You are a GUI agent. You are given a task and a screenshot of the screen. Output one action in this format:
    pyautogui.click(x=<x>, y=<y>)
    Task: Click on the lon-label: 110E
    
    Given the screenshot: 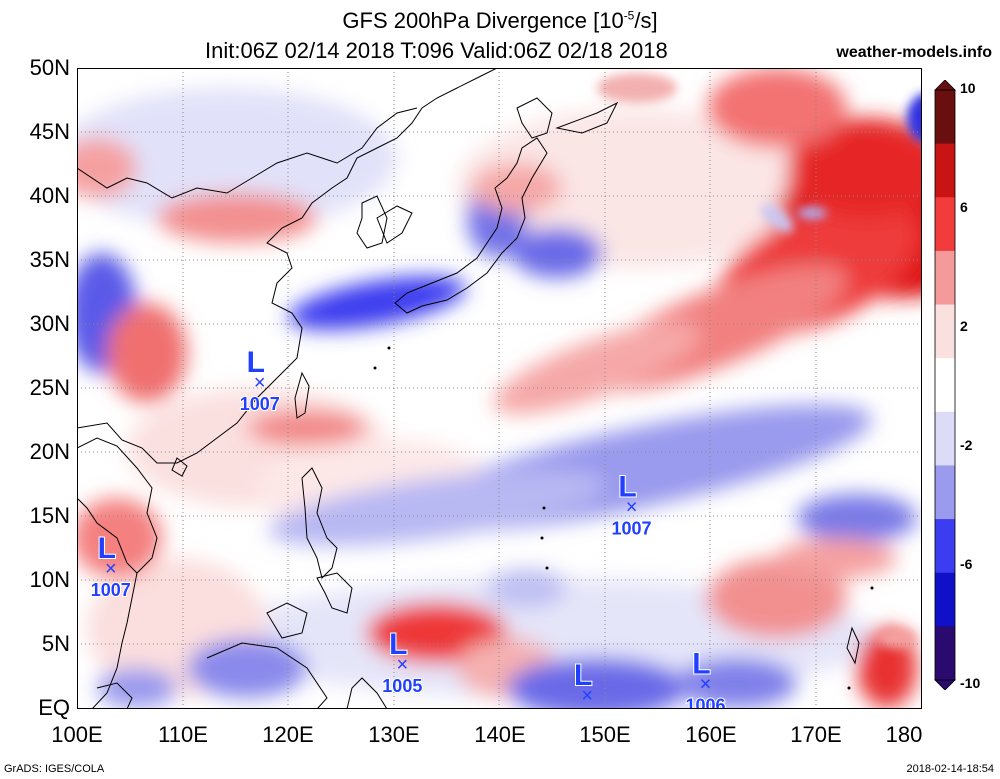 What is the action you would take?
    pyautogui.click(x=183, y=734)
    